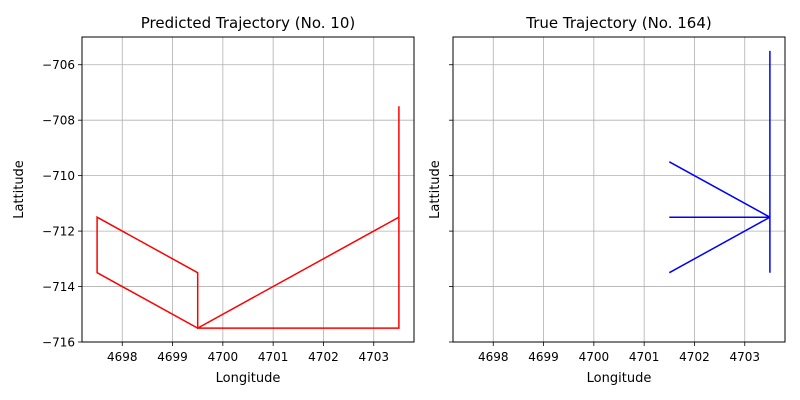 This screenshot has width=800, height=400. I want to click on left-chart-xtick-label: 4703, so click(373, 357).